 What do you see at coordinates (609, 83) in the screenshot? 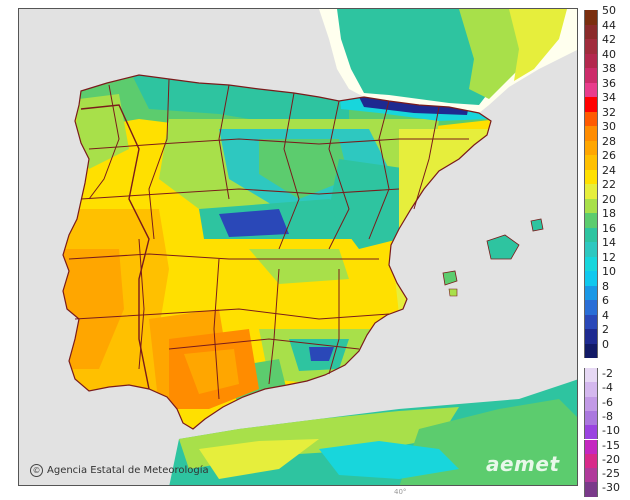
I see `legend-label: 36` at bounding box center [609, 83].